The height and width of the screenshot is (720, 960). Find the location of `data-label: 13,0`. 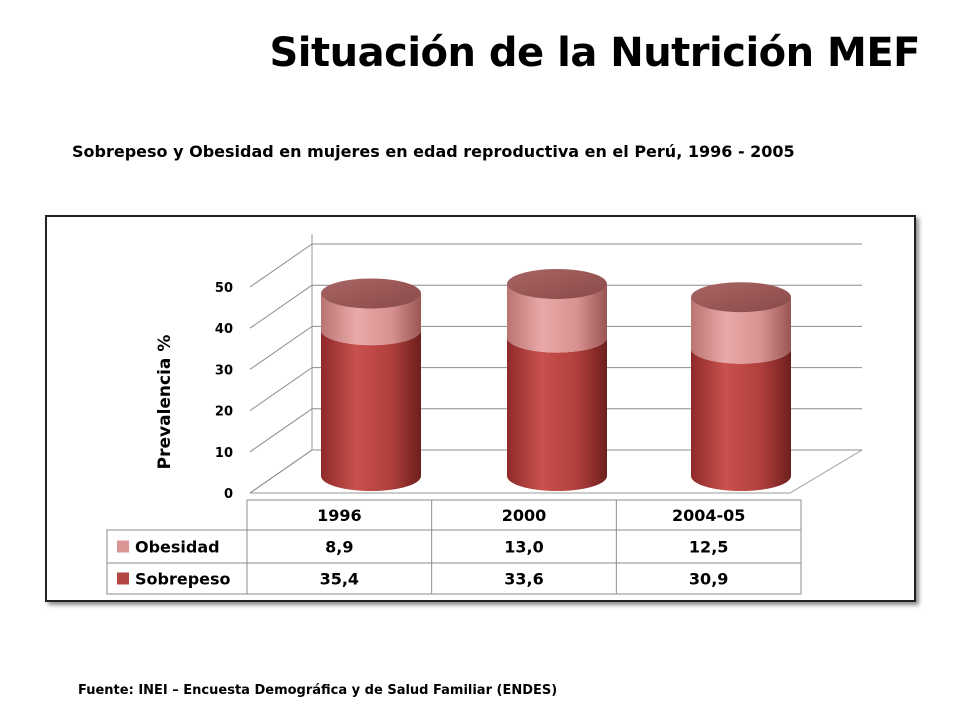

data-label: 13,0 is located at coordinates (523, 547).